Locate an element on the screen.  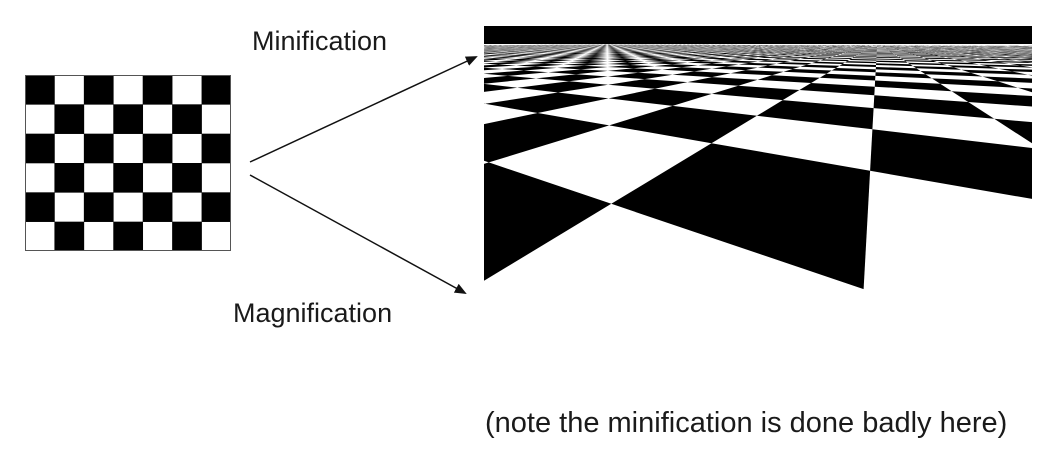
texture-border is located at coordinates (128, 163).